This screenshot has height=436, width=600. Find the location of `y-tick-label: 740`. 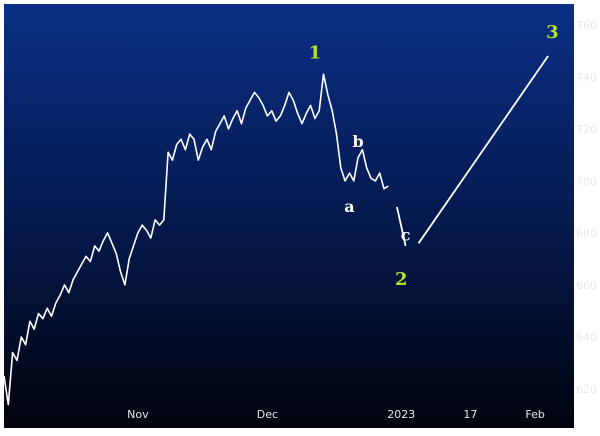

y-tick-label: 740 is located at coordinates (586, 77).